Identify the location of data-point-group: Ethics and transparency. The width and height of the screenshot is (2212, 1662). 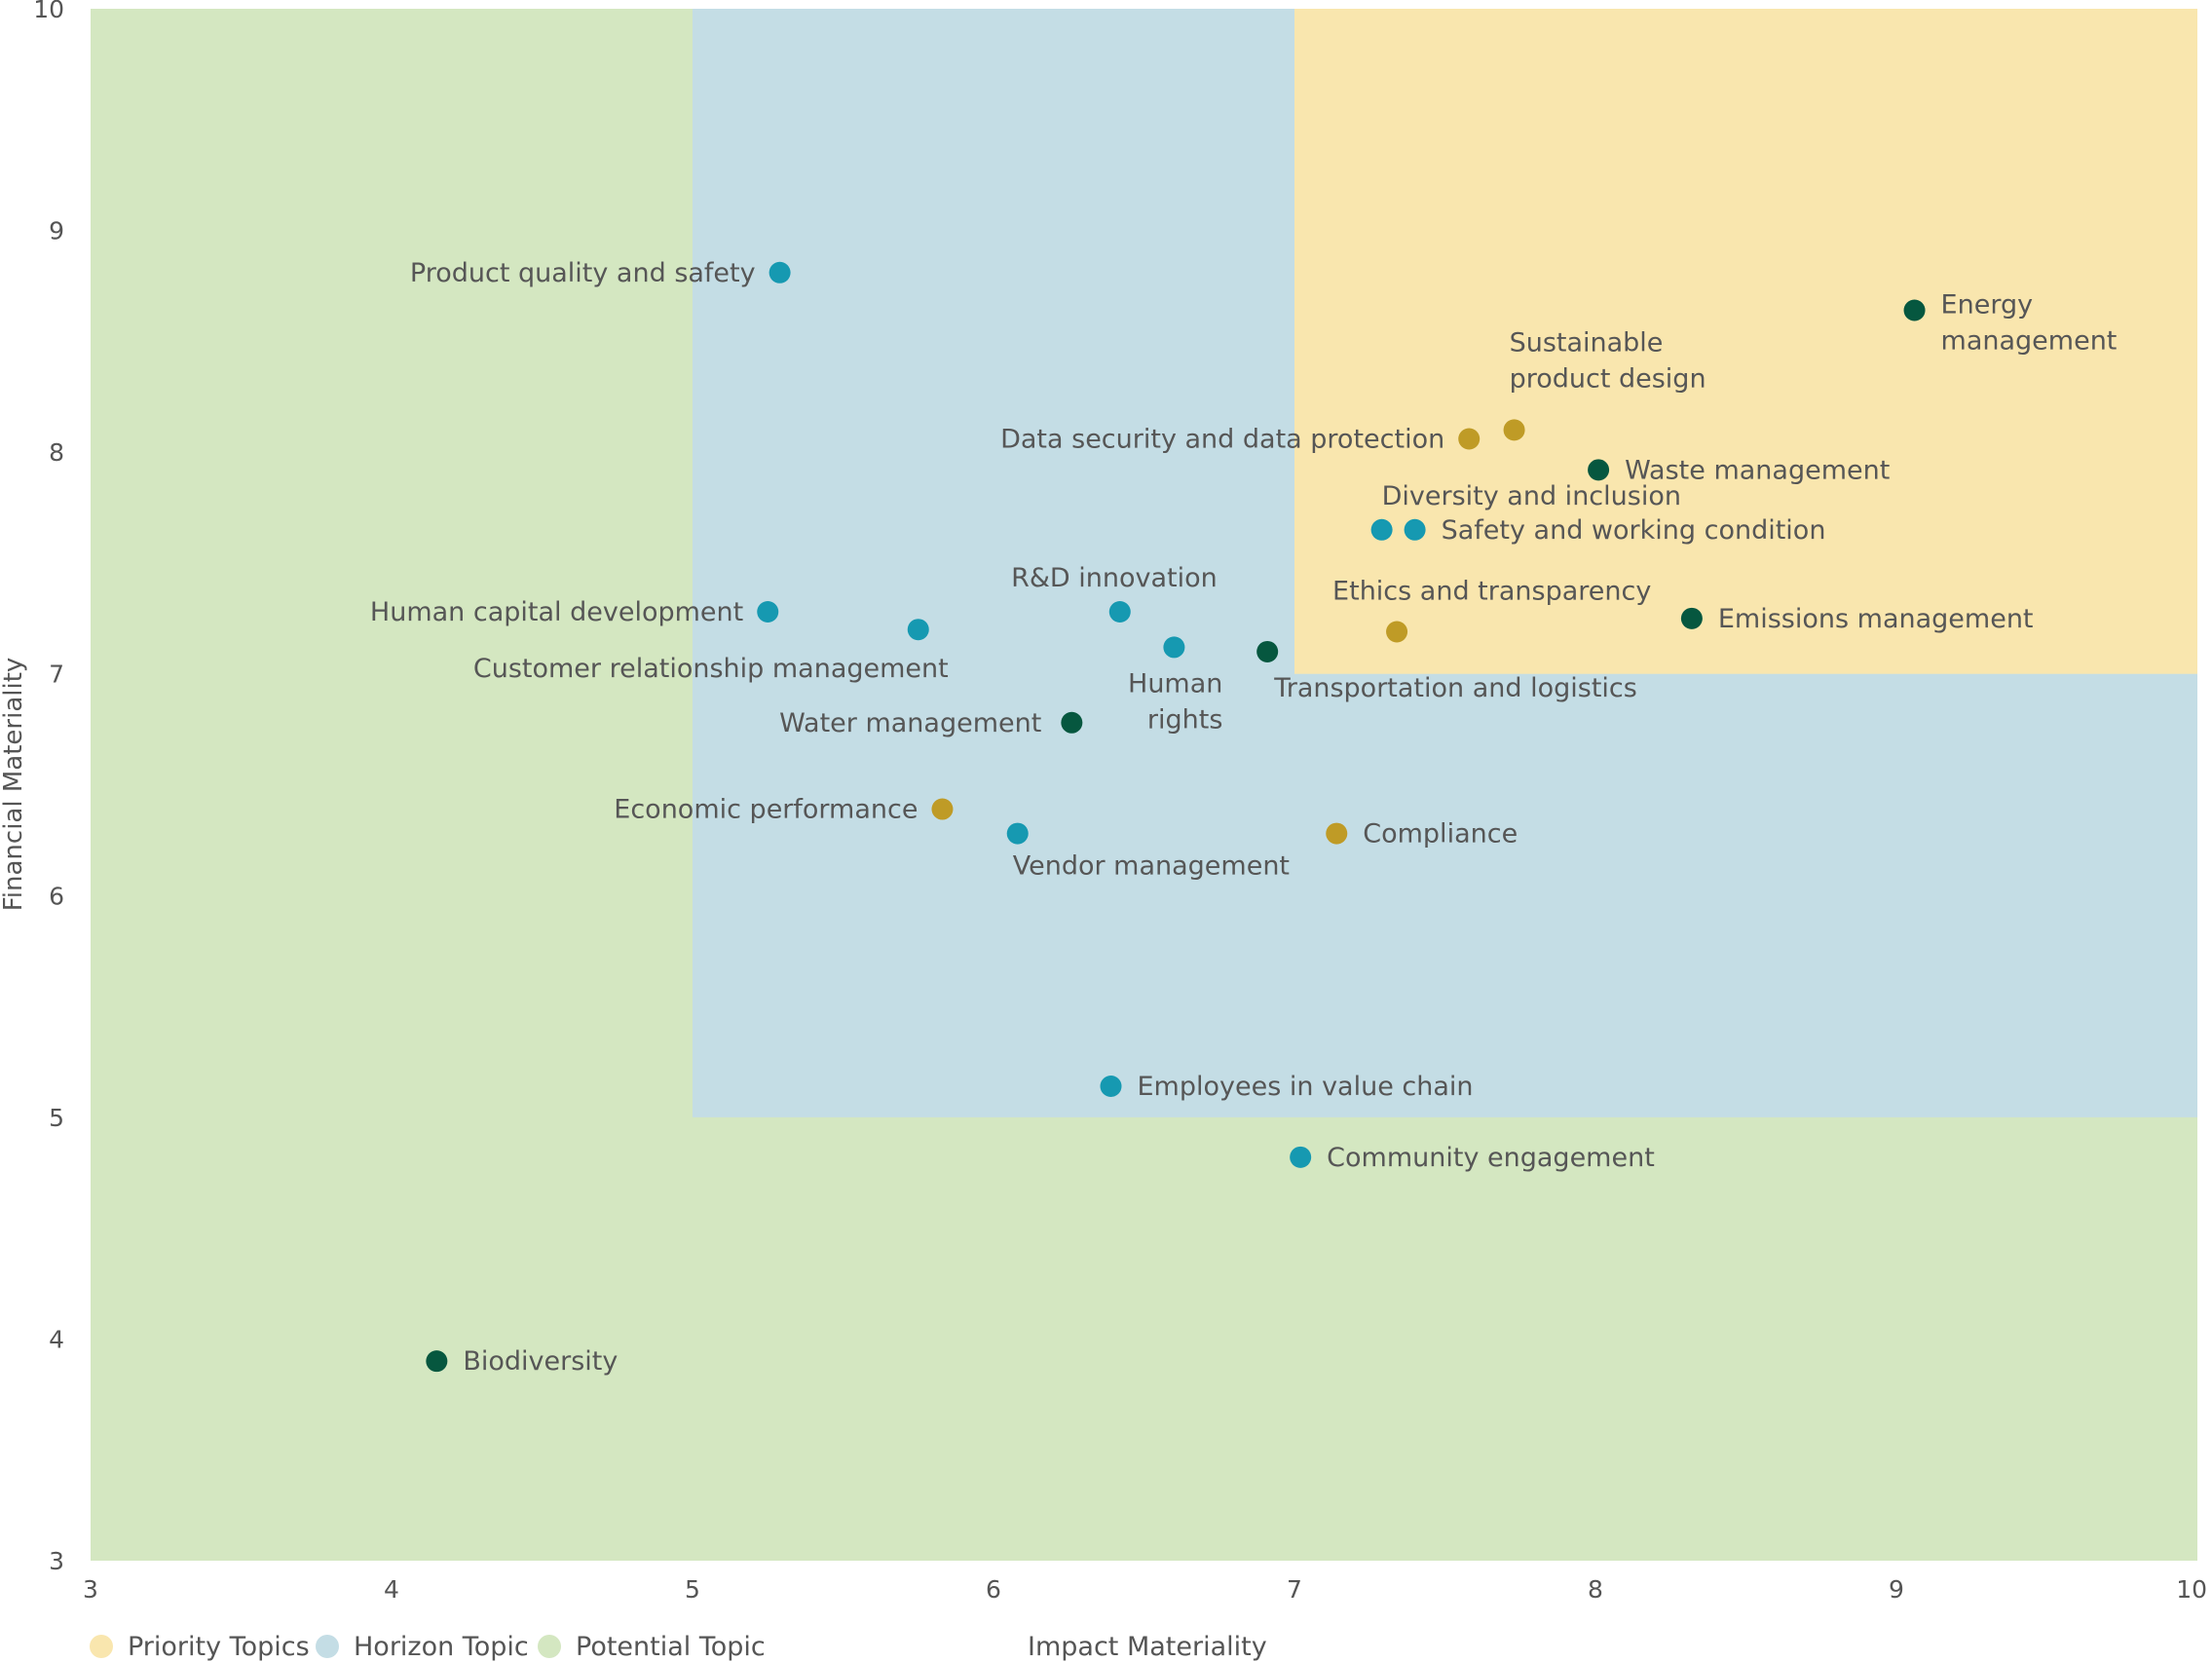
(1492, 609).